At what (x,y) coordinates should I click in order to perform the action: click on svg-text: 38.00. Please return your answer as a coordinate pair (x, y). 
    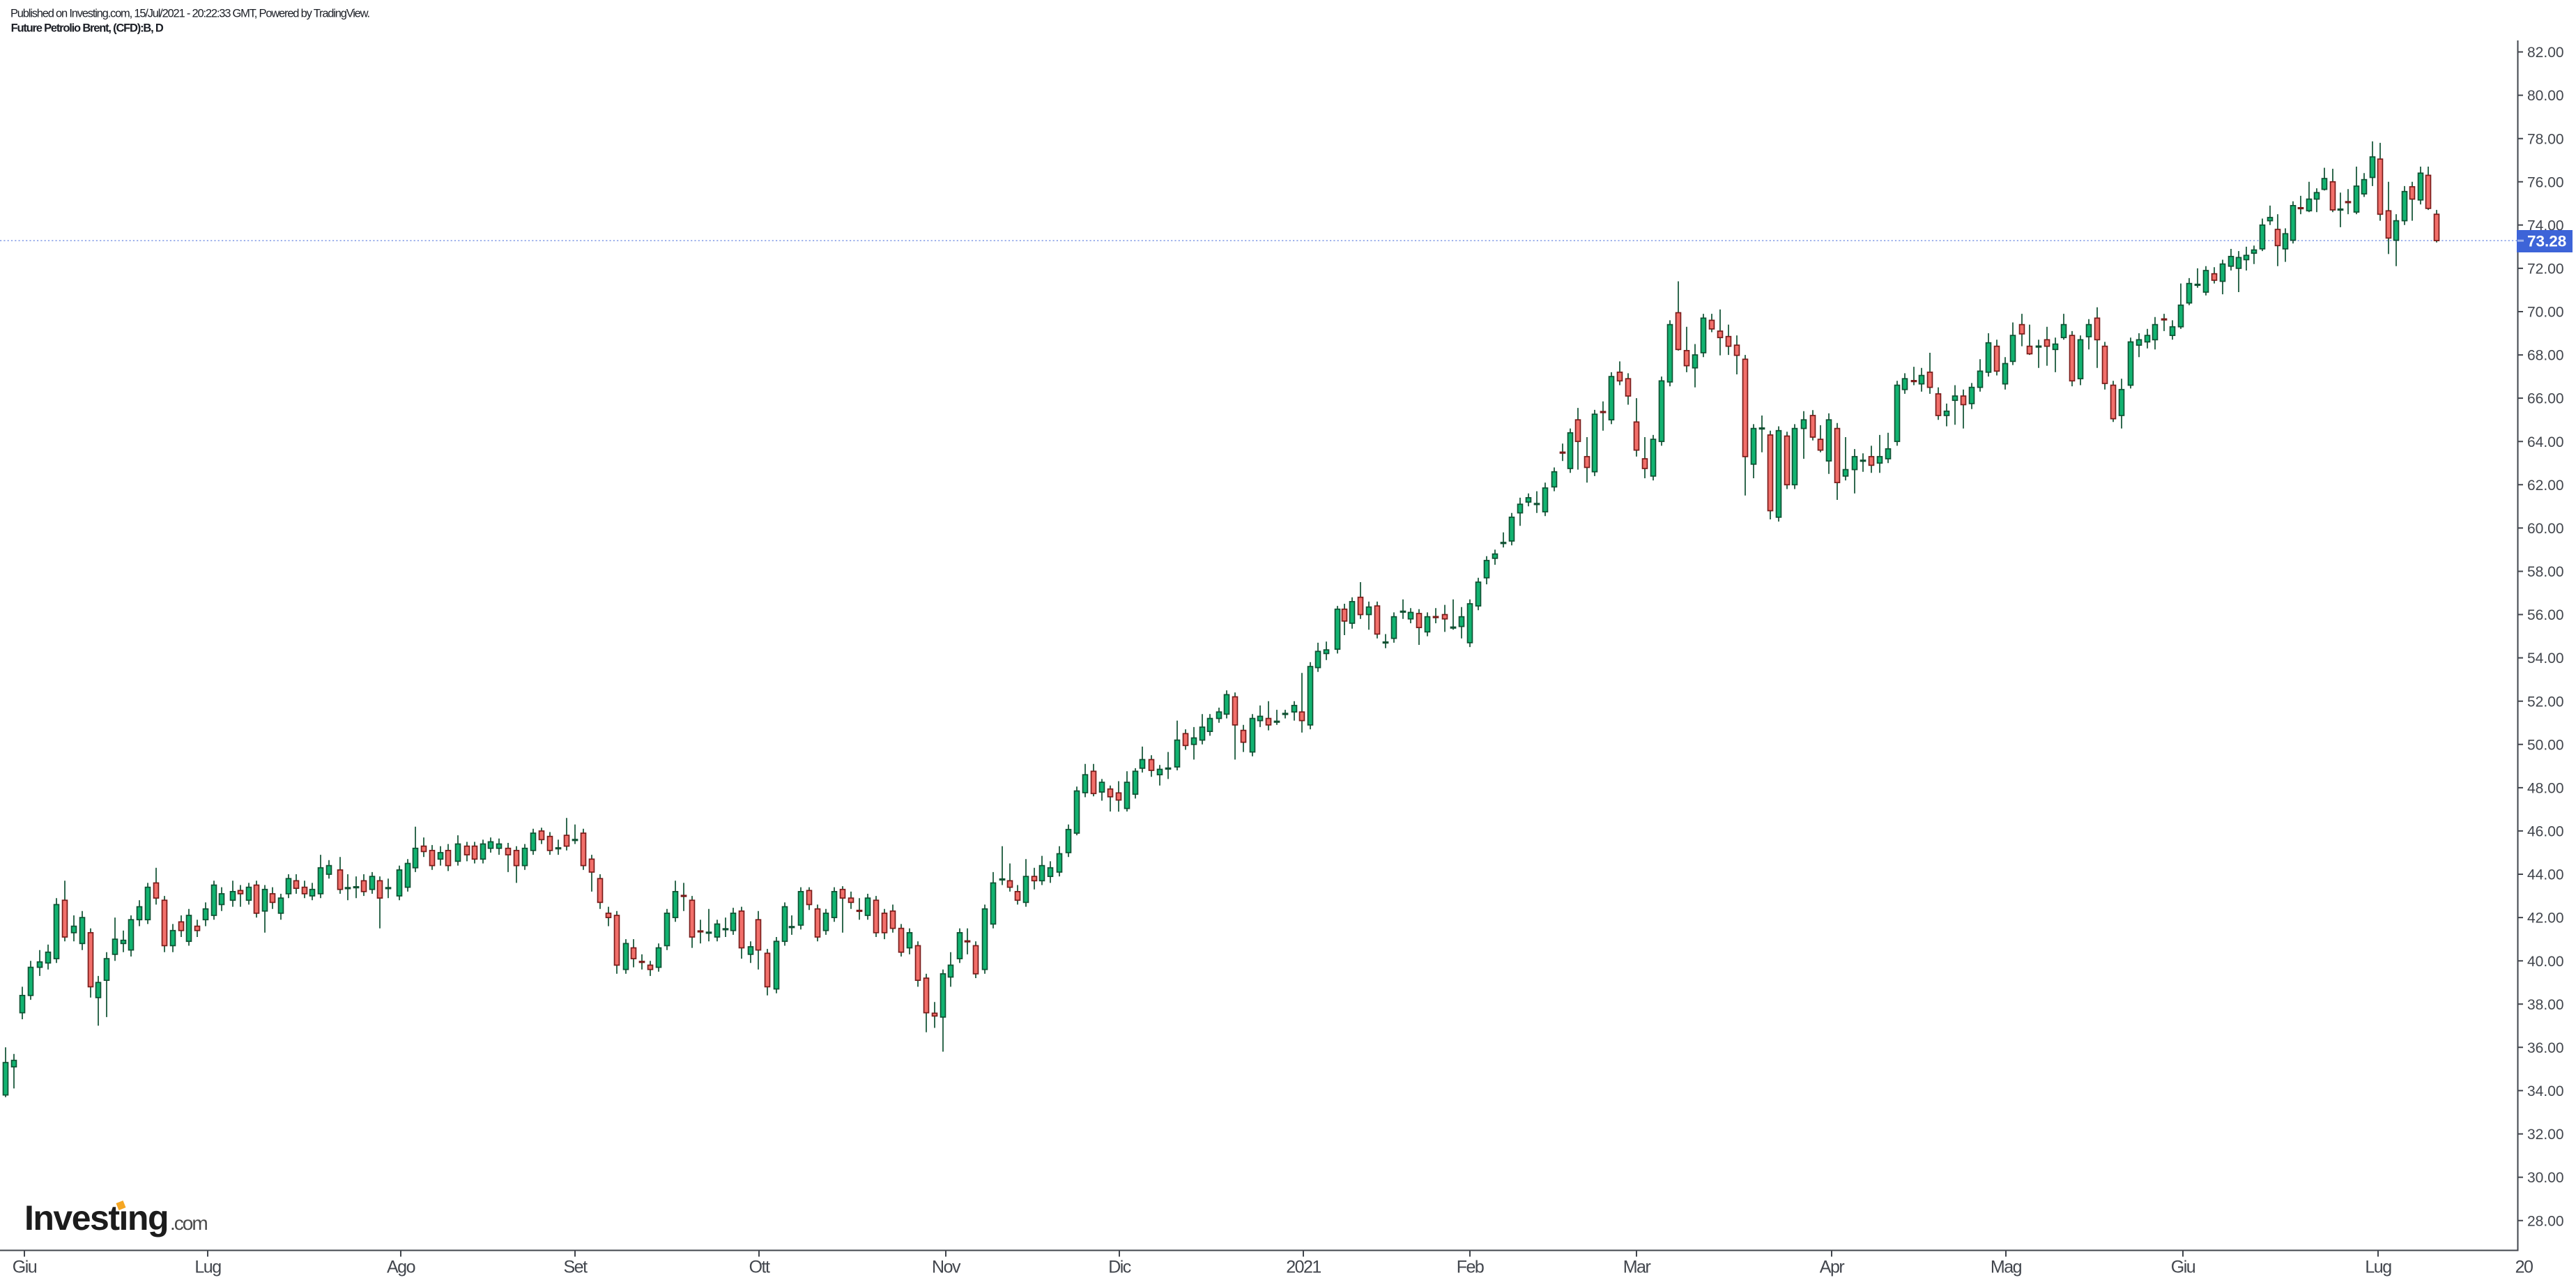
    Looking at the image, I should click on (2545, 1005).